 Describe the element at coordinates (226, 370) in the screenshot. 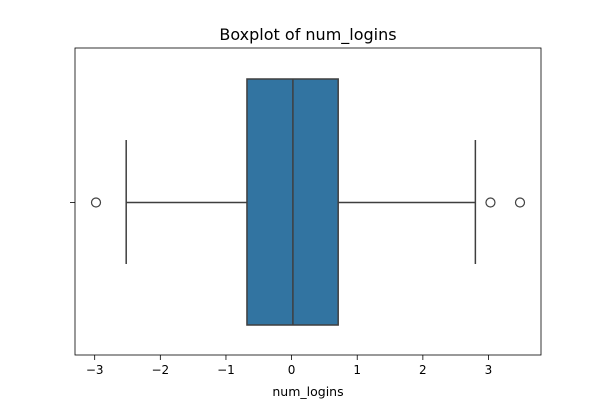

I see `x-tick-label: −1` at that location.